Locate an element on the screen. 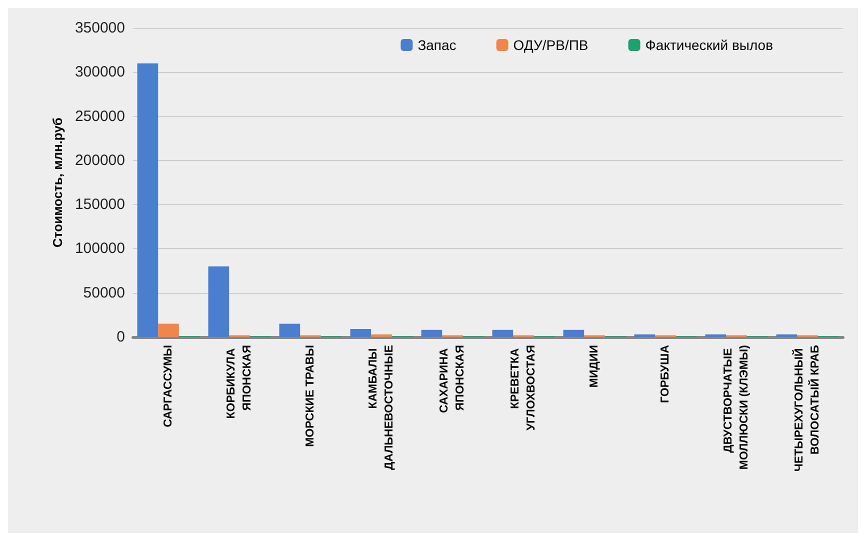  x-tick-label: МОРСКИЕ ТРАВЫ is located at coordinates (310, 396).